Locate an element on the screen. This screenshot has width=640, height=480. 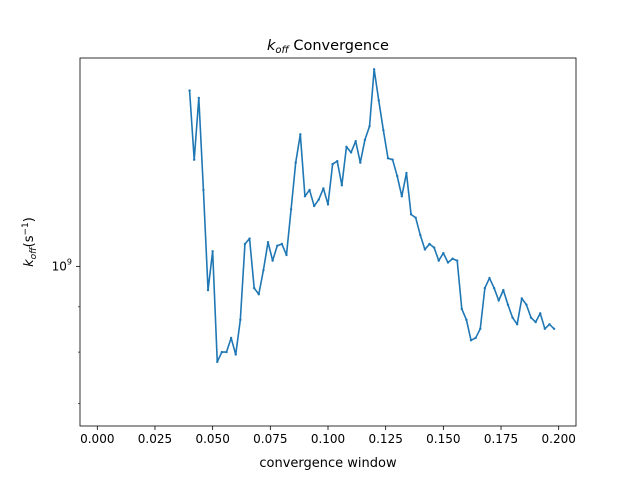
y-label-main: k is located at coordinates (29, 263).